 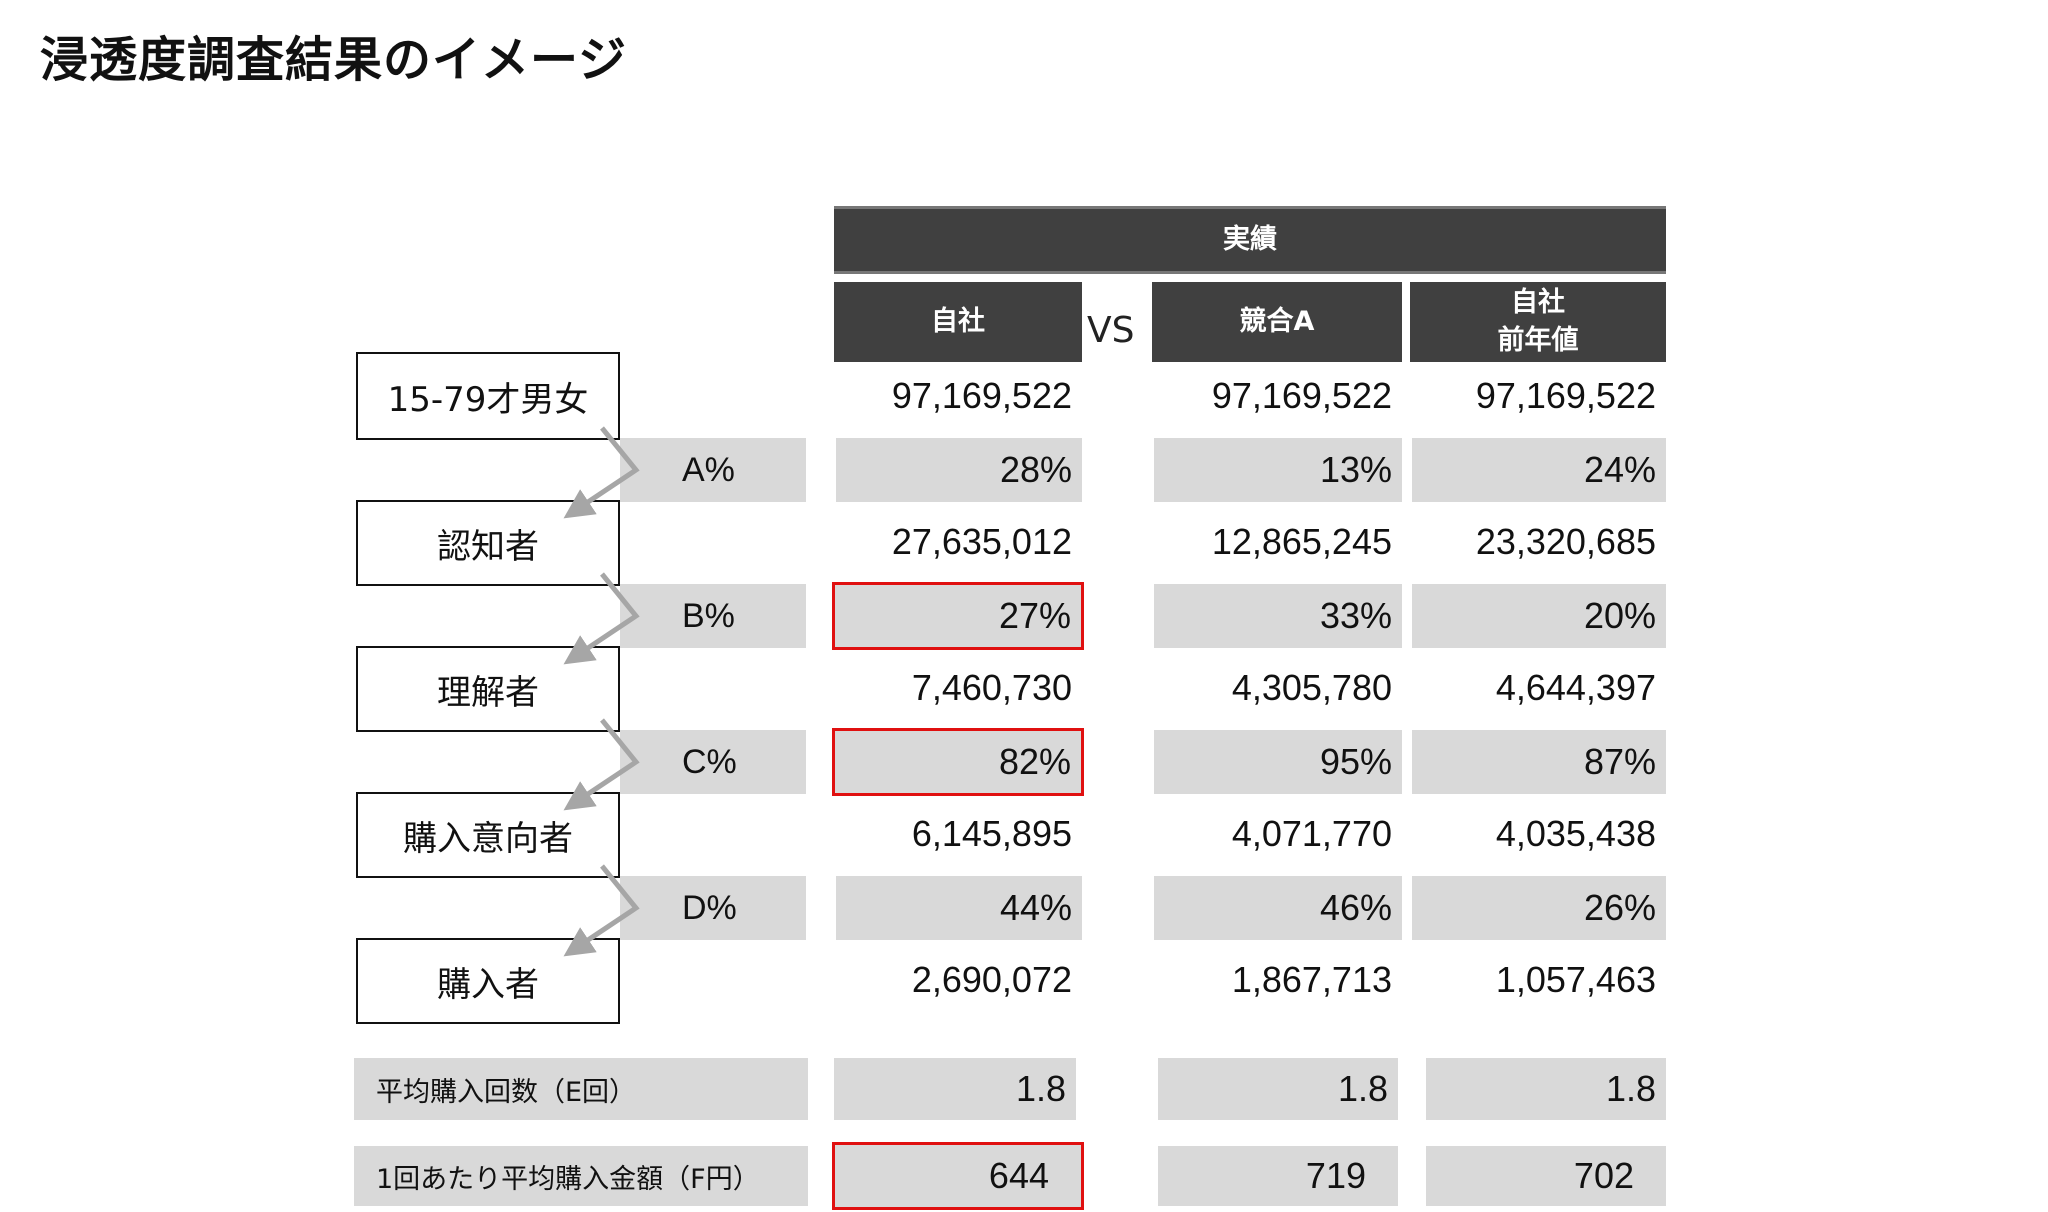 I want to click on cell-ratio-b-competitor: 33%, so click(x=1278, y=616).